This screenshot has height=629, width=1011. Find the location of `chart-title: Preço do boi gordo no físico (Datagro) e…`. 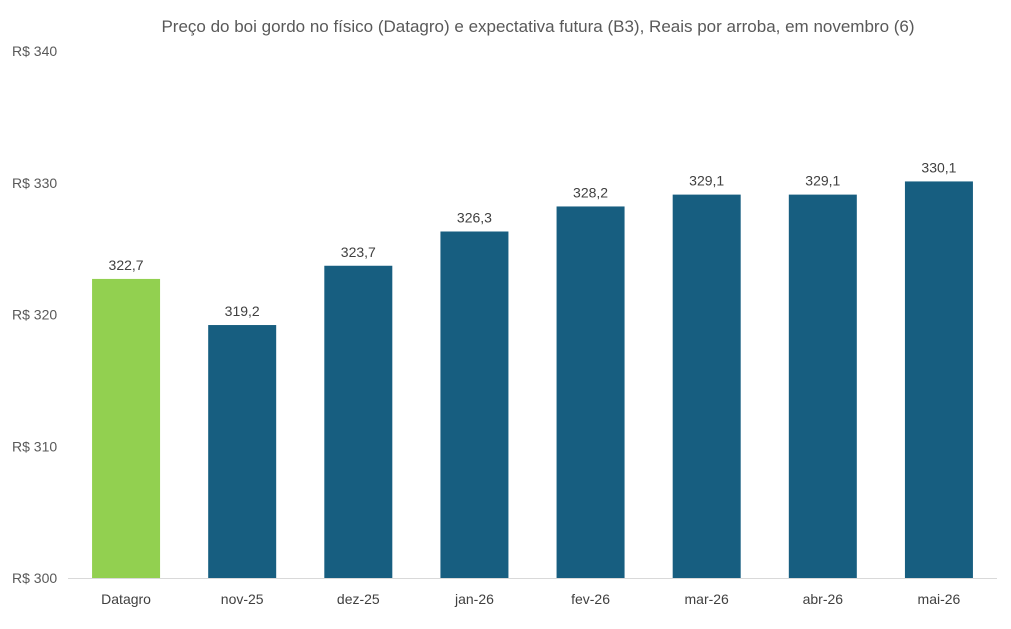

chart-title: Preço do boi gordo no físico (Datagro) e… is located at coordinates (537, 26).